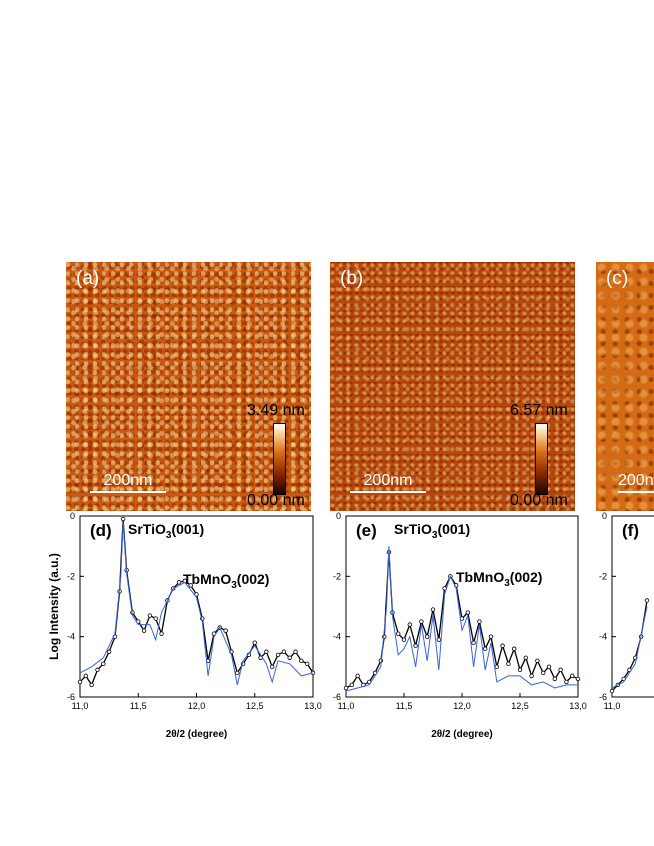  What do you see at coordinates (462, 734) in the screenshot?
I see `x-axis-label-e: 2θ/2 (degree)` at bounding box center [462, 734].